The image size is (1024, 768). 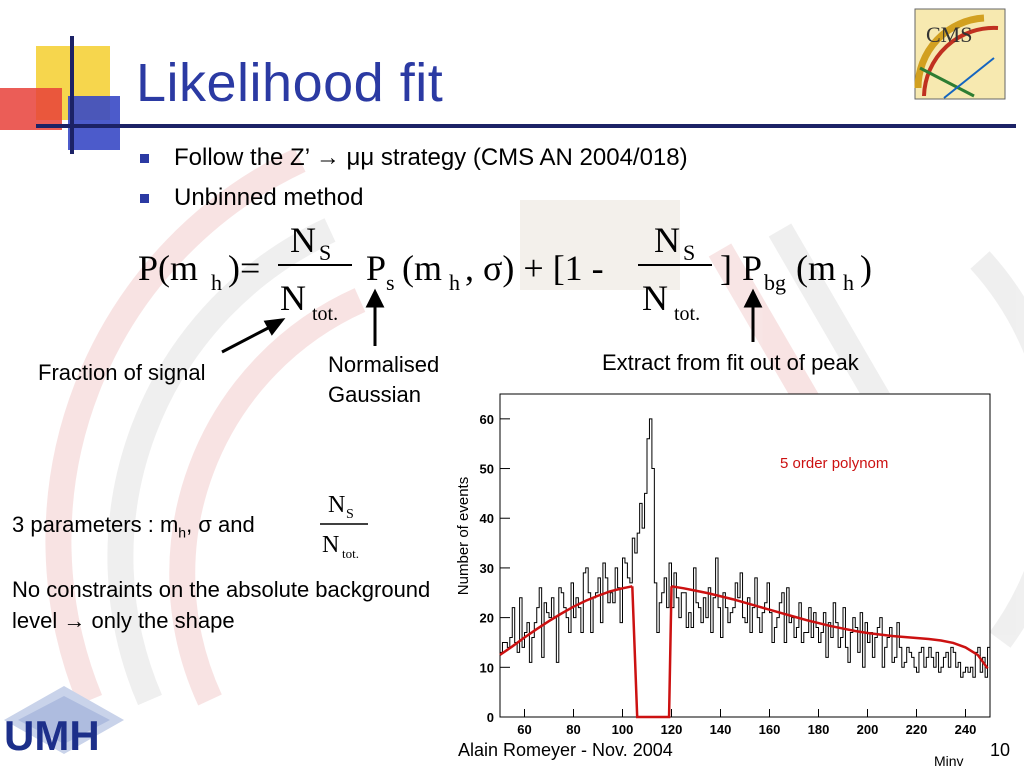 What do you see at coordinates (463, 536) in the screenshot?
I see `chart-ylabel: Number of events` at bounding box center [463, 536].